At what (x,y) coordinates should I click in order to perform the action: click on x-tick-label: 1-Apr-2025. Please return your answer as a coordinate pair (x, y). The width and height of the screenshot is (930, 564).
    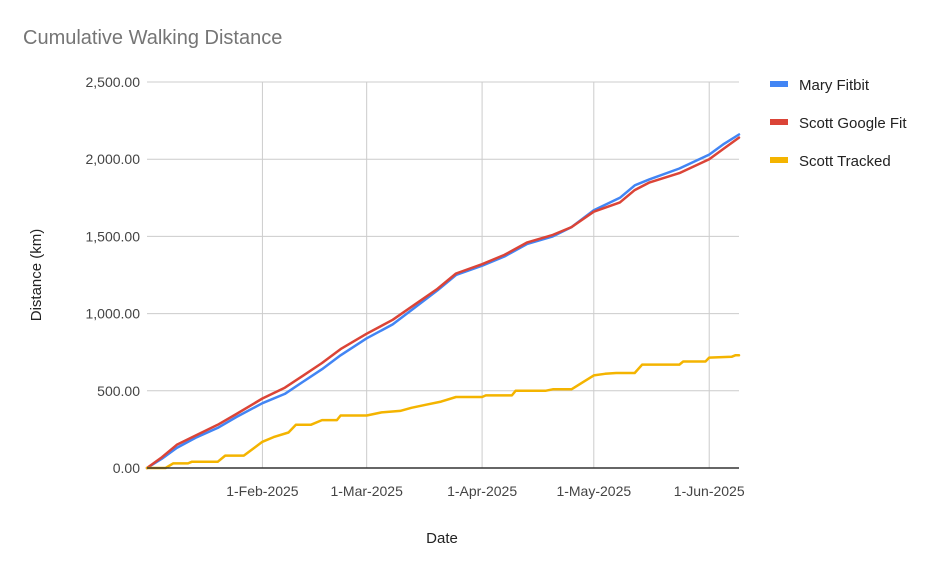
    Looking at the image, I should click on (482, 491).